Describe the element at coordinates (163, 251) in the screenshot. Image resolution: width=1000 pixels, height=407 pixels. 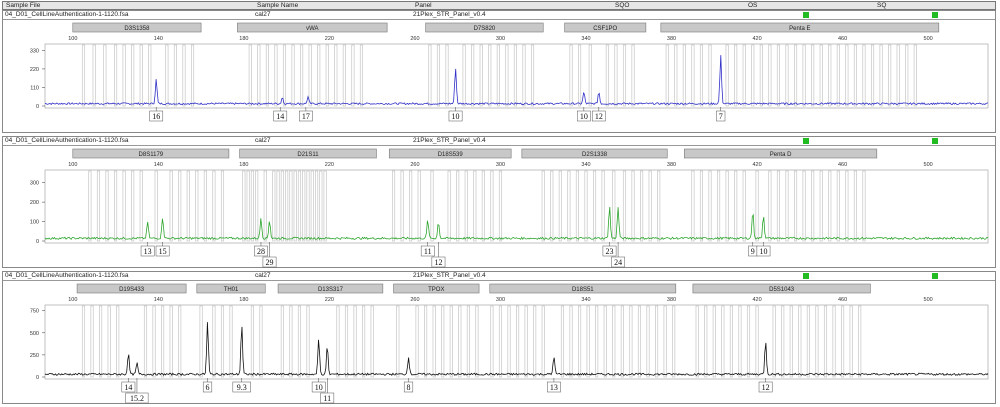
I see `allele-label: 15` at that location.